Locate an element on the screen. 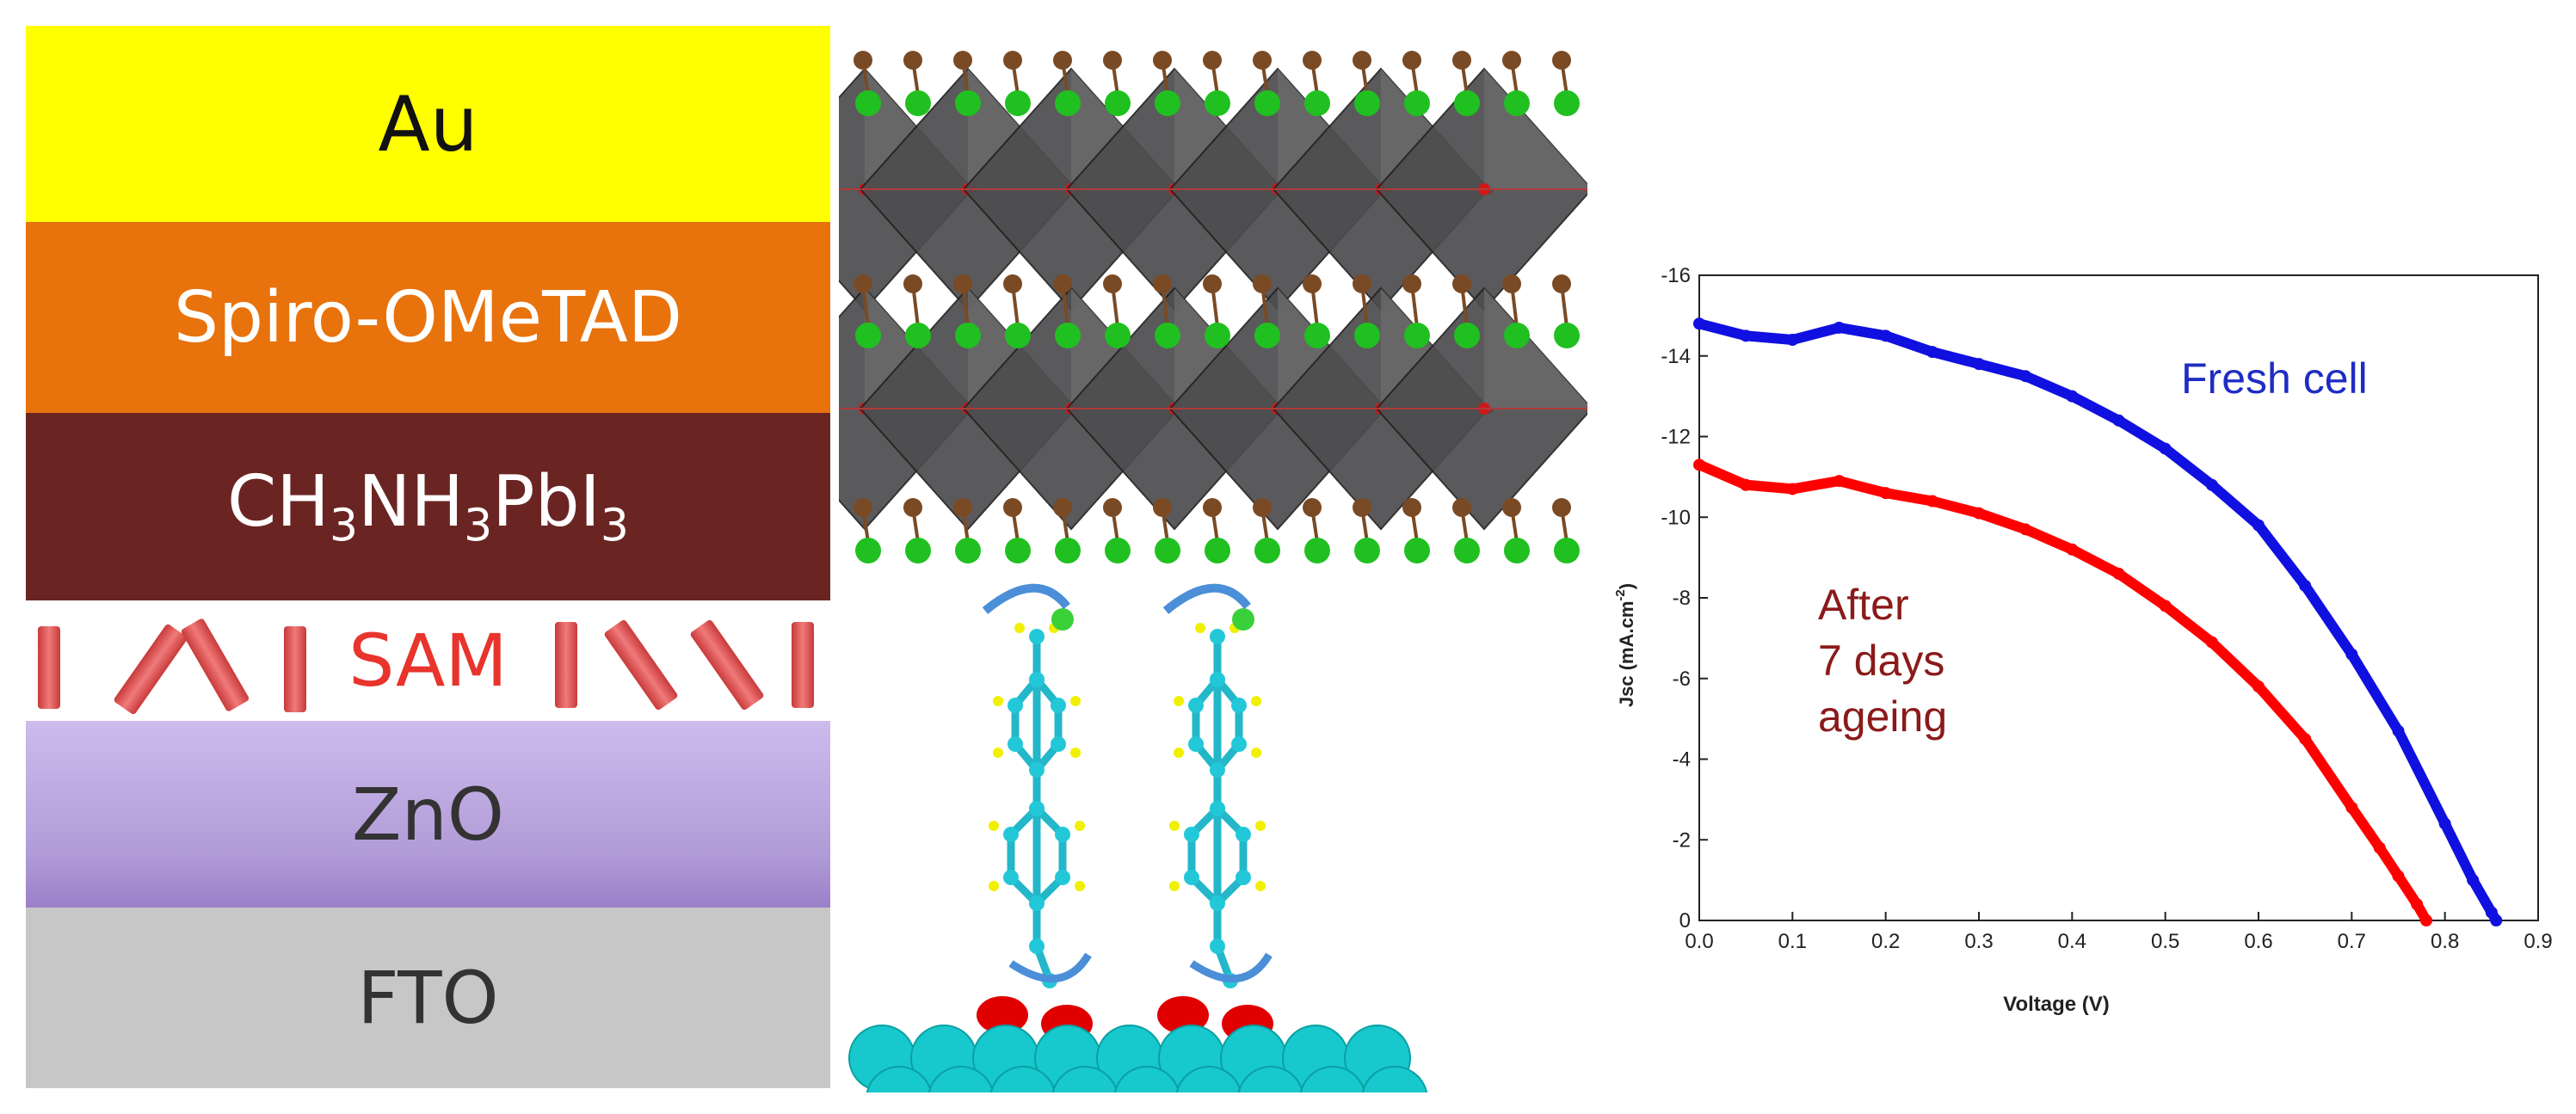  layer-au: Au is located at coordinates (428, 124).